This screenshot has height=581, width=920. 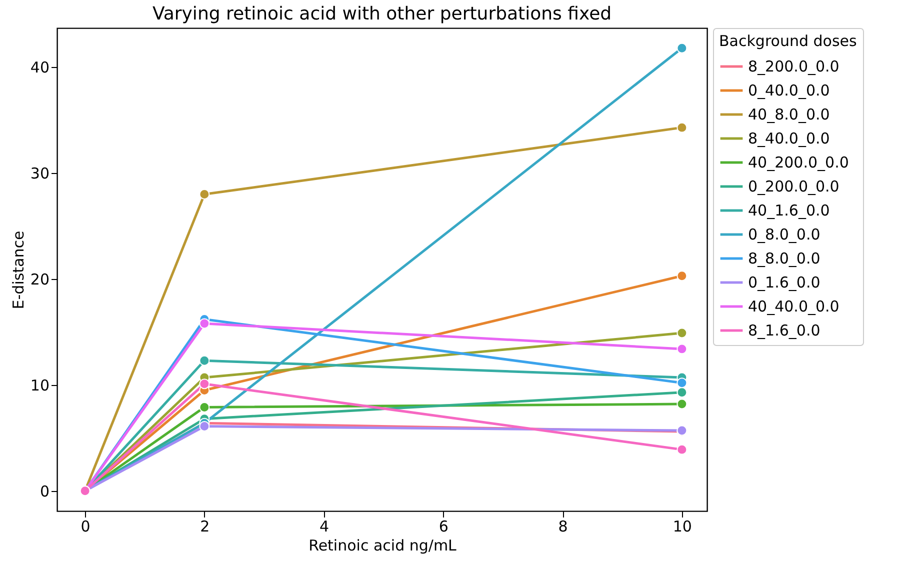 What do you see at coordinates (383, 545) in the screenshot?
I see `x-axis-title: Retinoic acid ng/mL` at bounding box center [383, 545].